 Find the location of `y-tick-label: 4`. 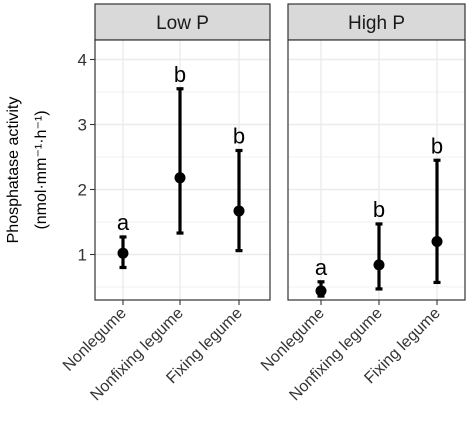

y-tick-label: 4 is located at coordinates (82, 60).